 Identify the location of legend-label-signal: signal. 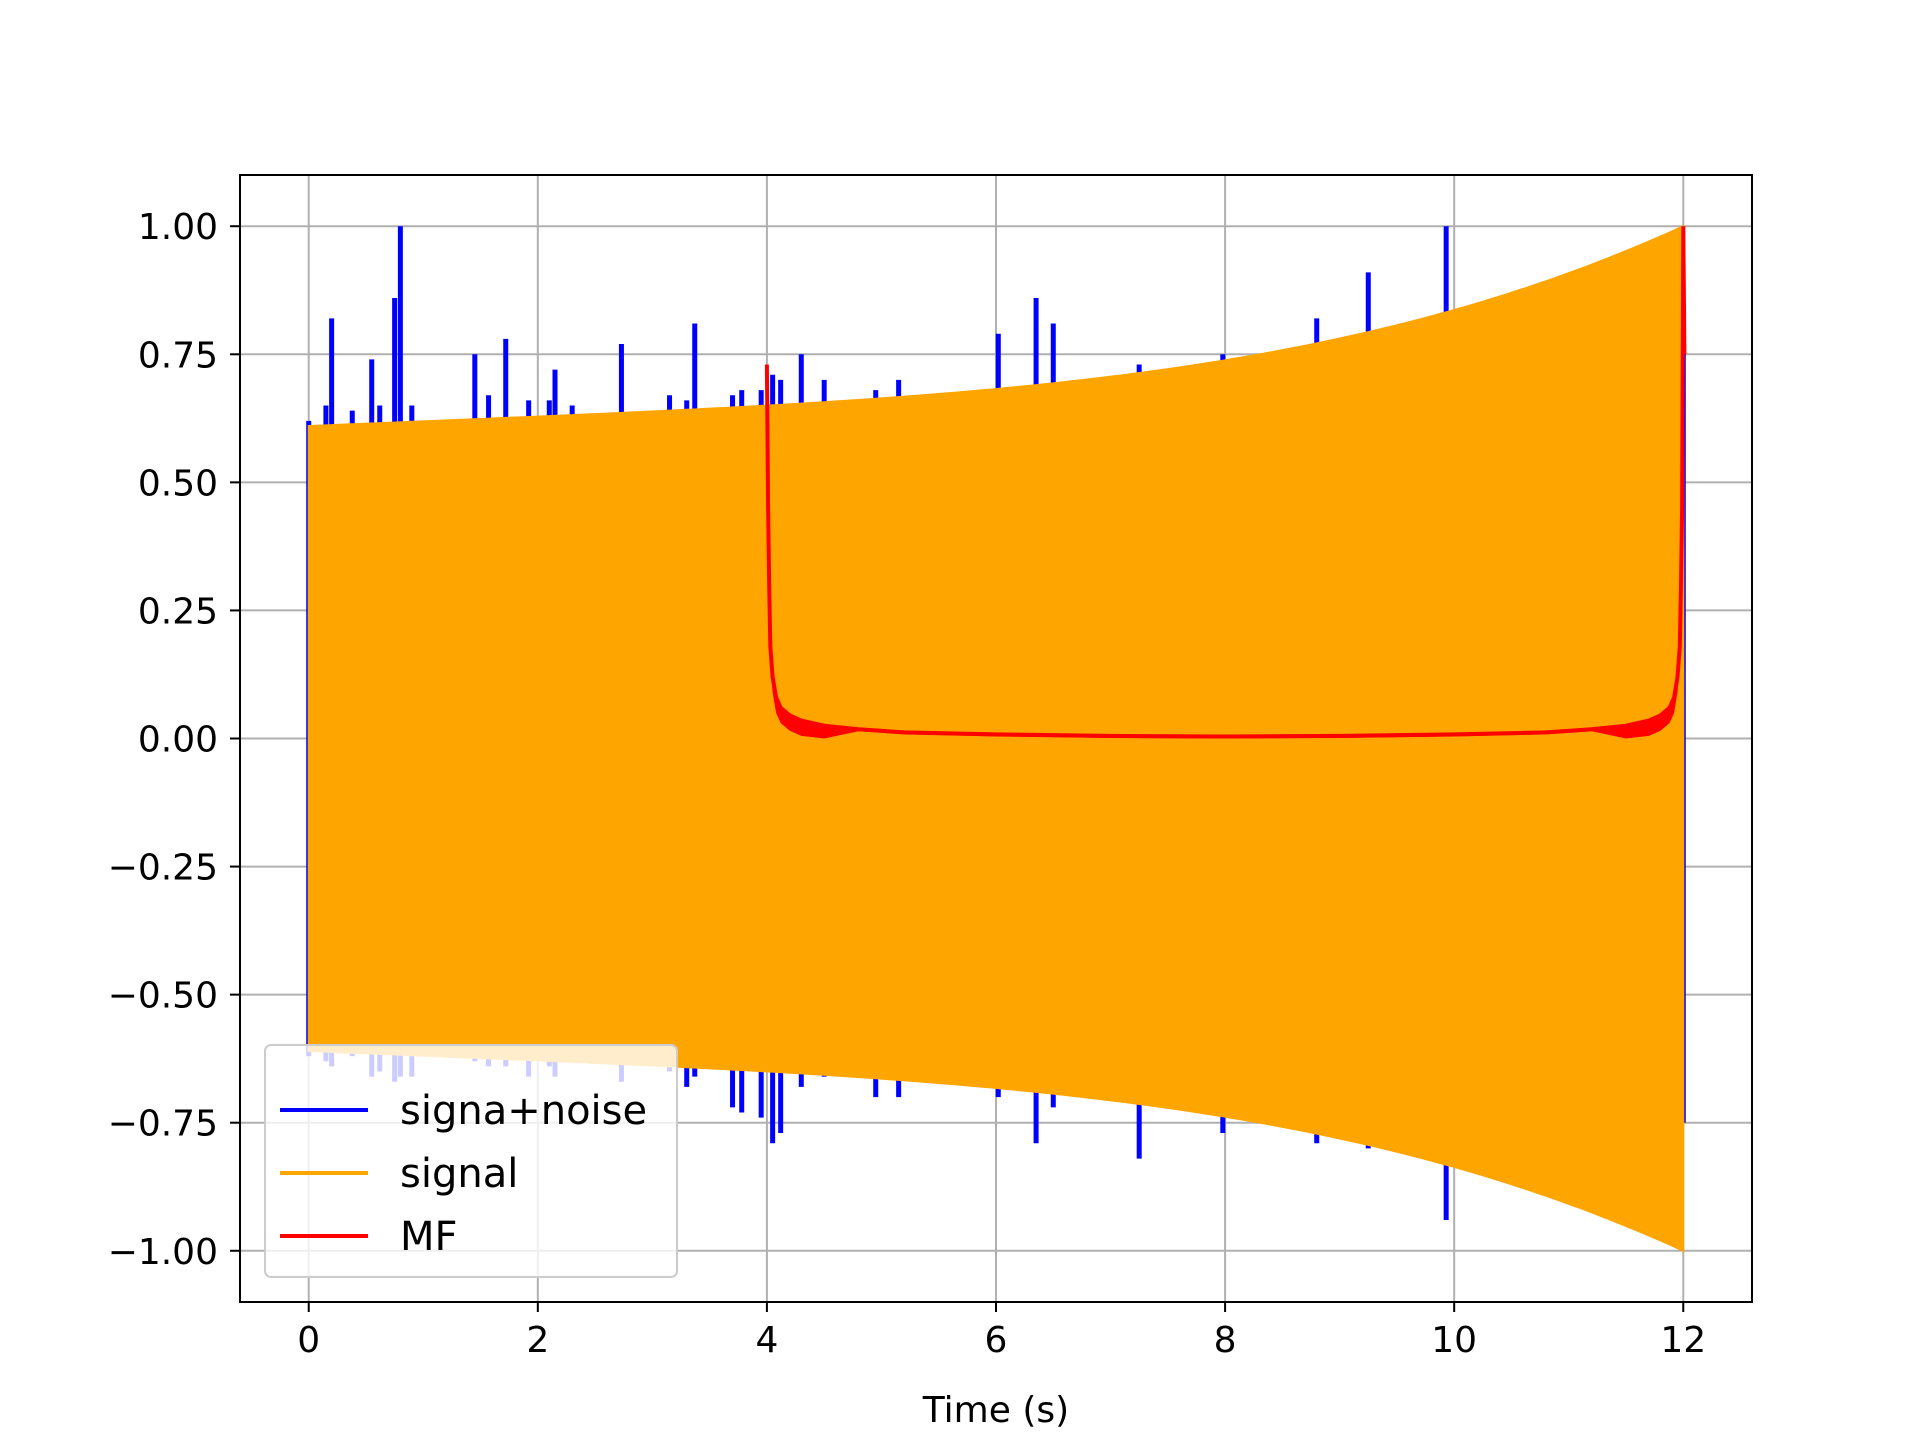
(459, 1174).